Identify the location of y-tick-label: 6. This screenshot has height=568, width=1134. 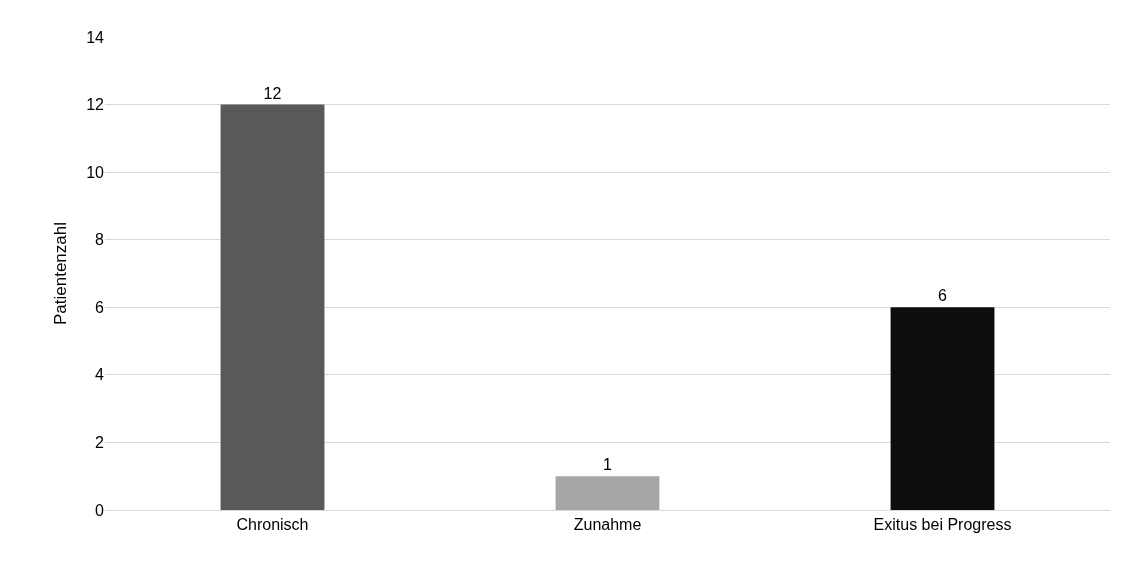
(100, 307).